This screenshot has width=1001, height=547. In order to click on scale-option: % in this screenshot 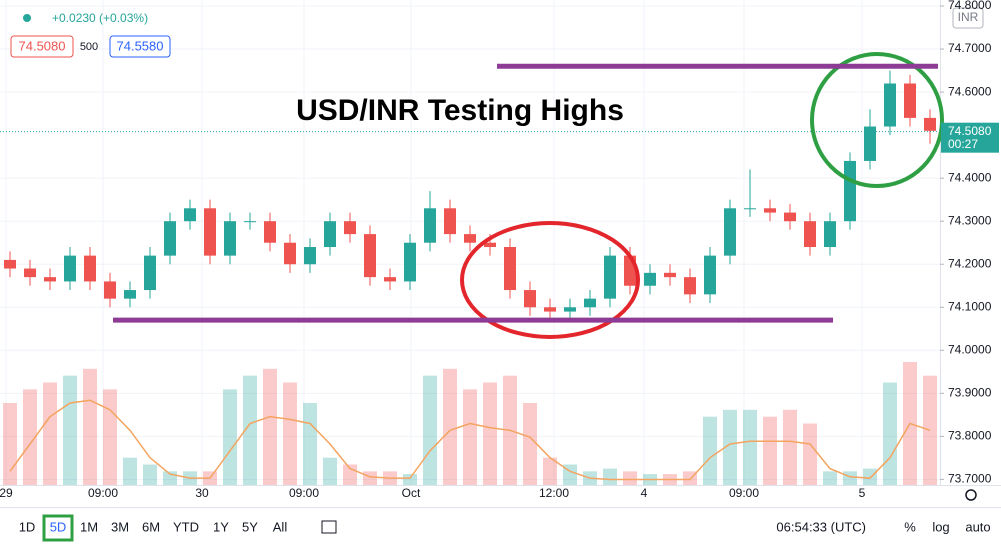, I will do `click(910, 526)`.